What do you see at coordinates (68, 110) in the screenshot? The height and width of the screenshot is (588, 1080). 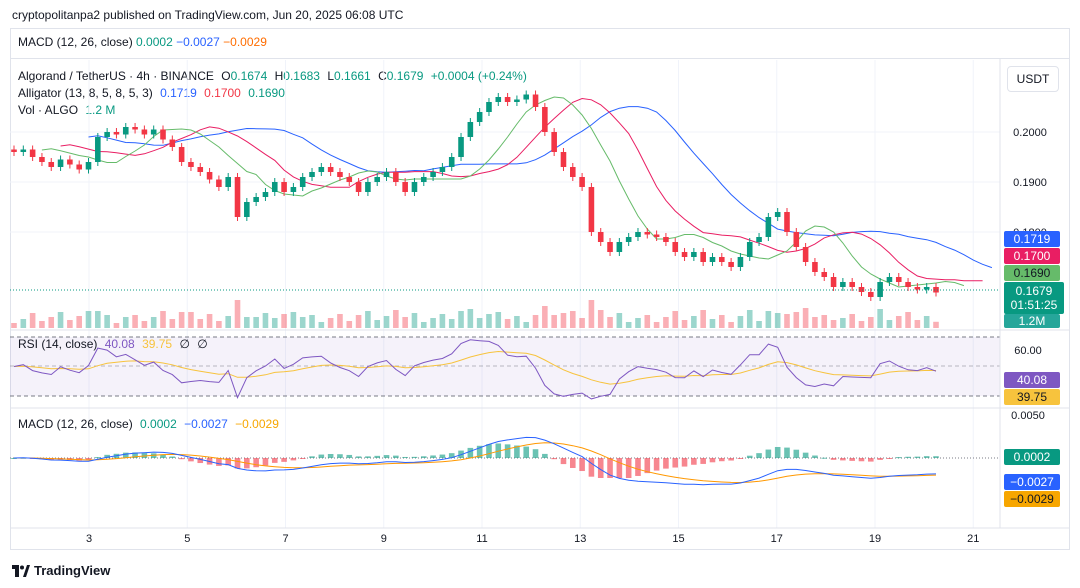 I see `volume-legend: Vol · ALGO 1.2 M` at bounding box center [68, 110].